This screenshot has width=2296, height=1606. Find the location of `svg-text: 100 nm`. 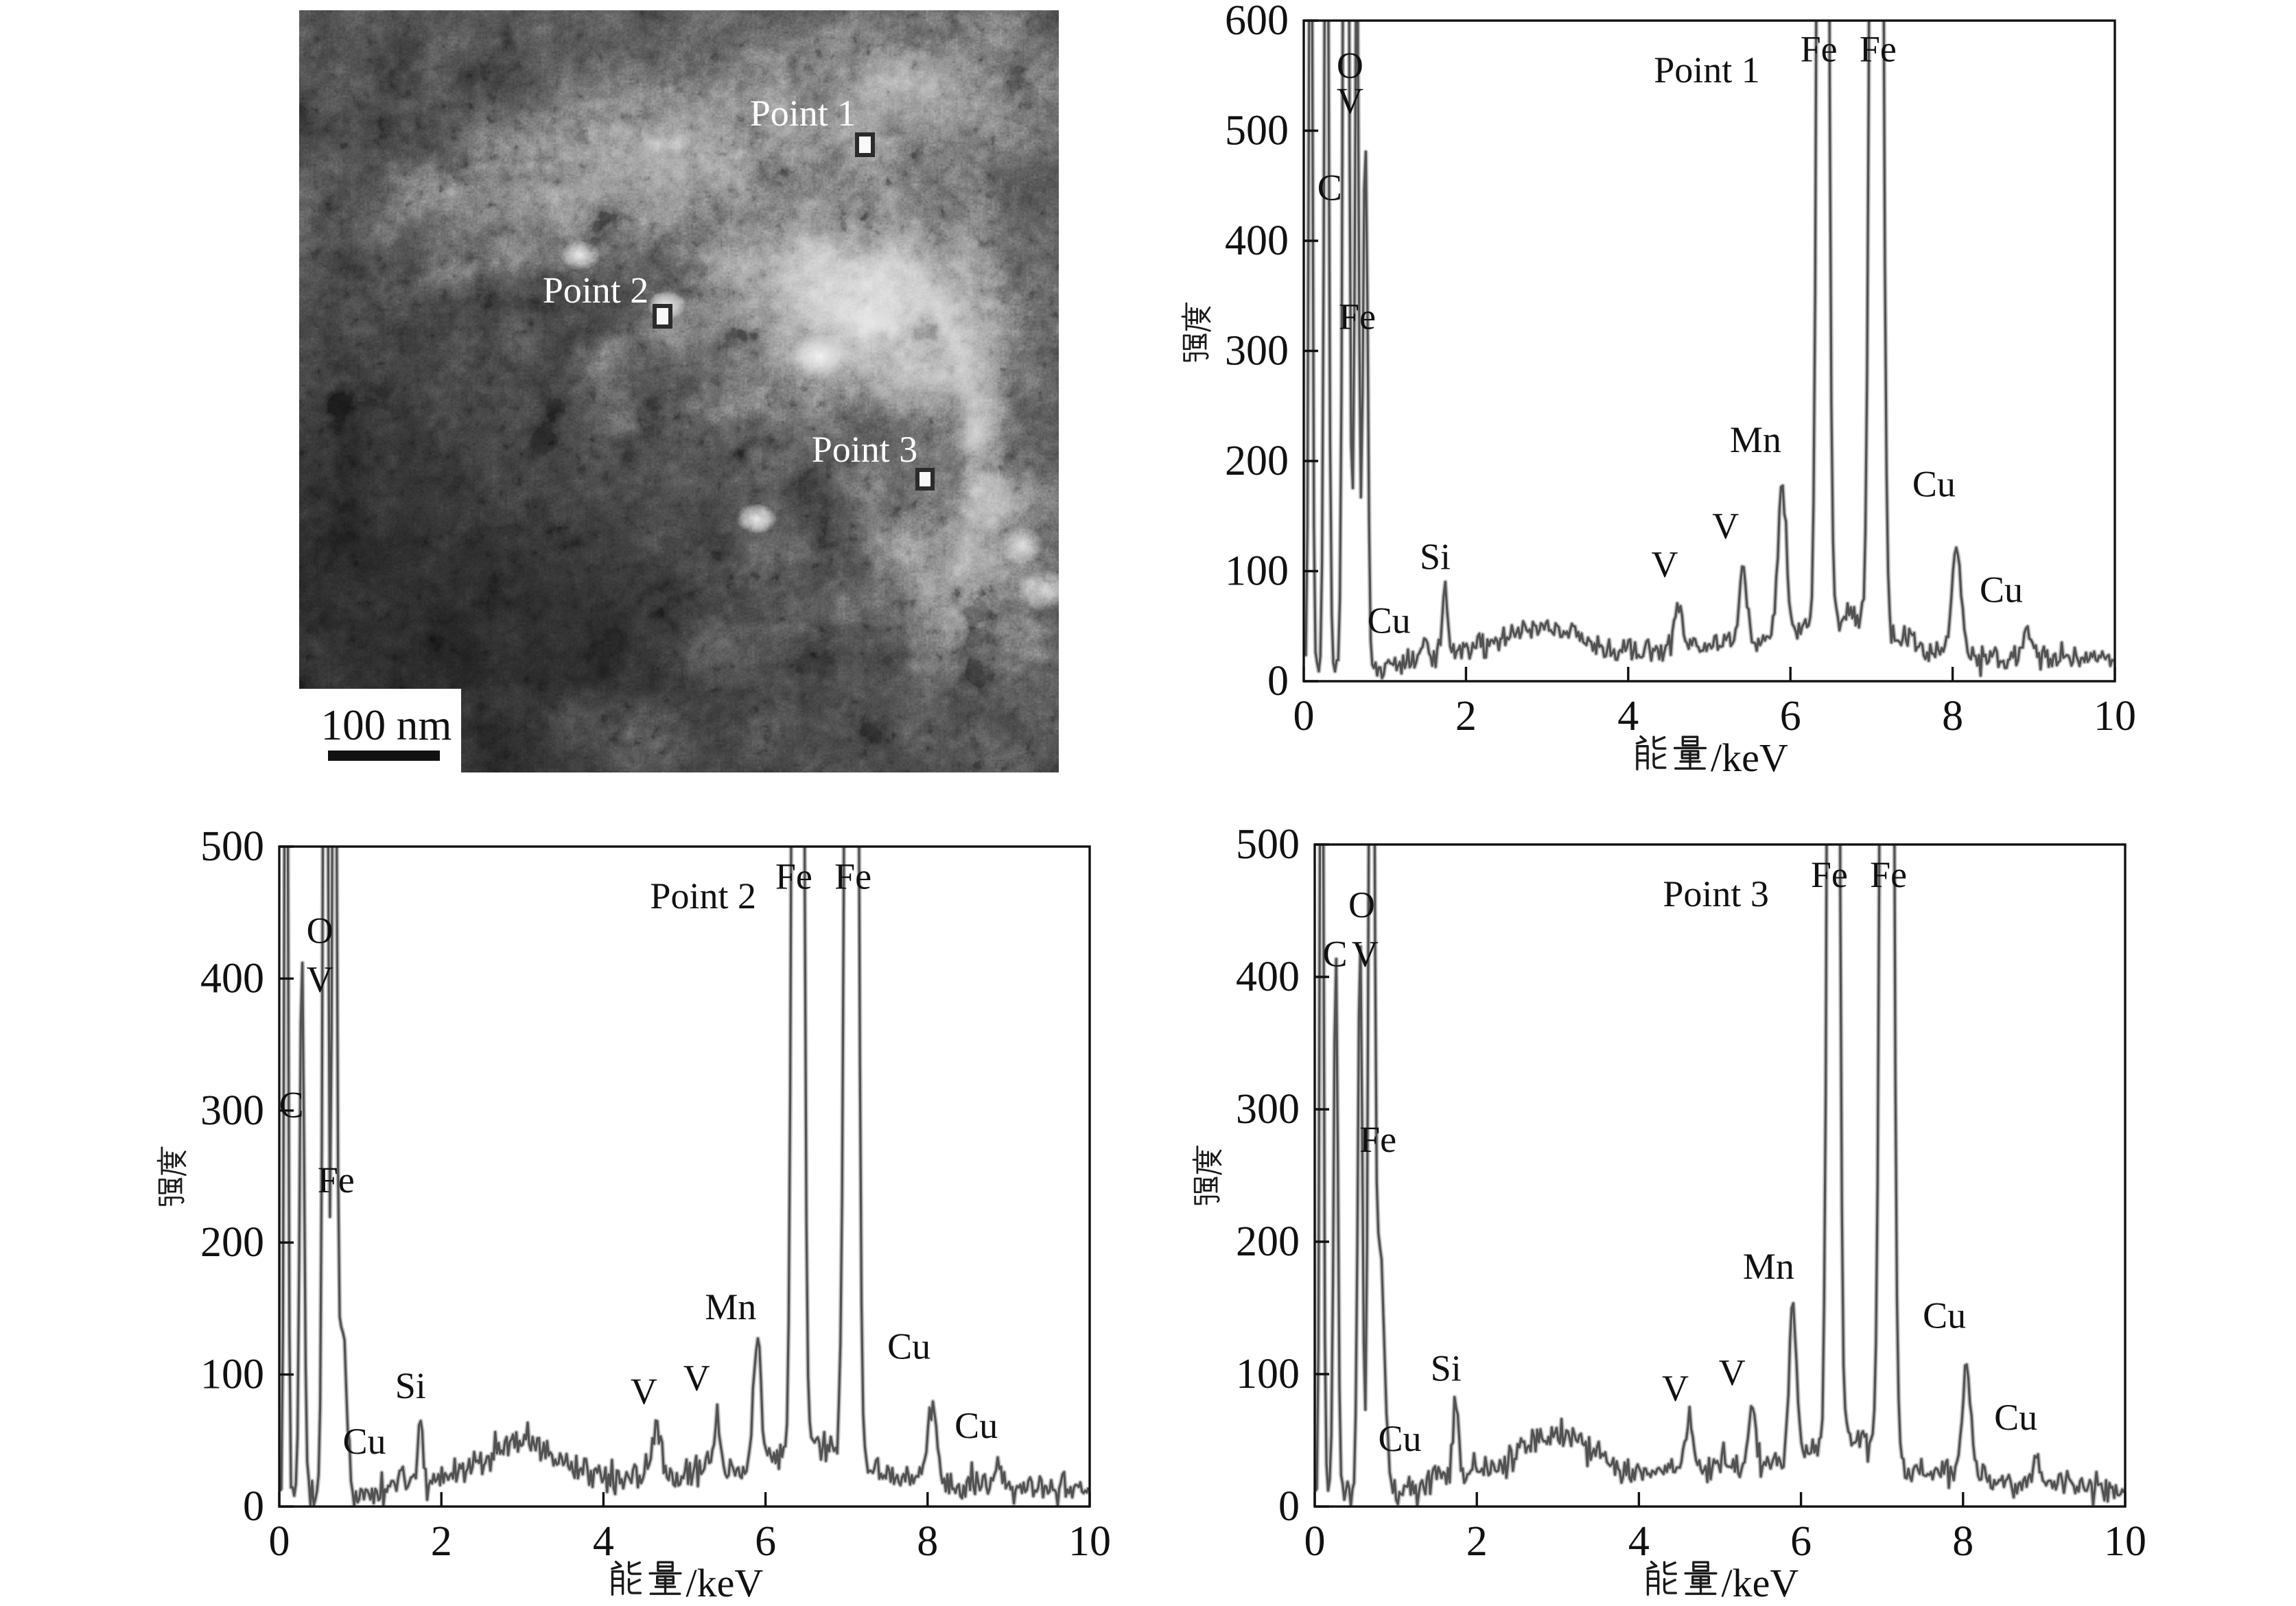

svg-text: 100 nm is located at coordinates (386, 725).